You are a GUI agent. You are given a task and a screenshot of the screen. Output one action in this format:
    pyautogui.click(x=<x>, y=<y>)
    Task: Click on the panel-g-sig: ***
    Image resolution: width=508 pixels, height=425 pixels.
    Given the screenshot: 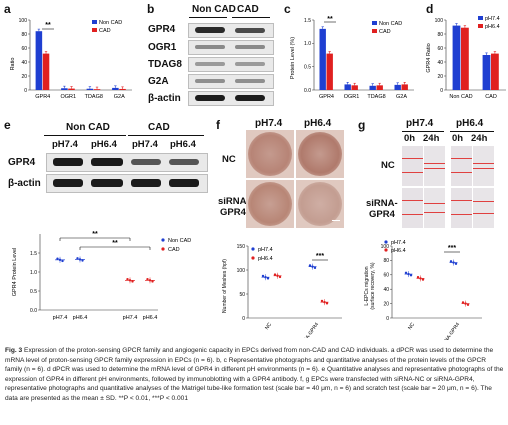 What is the action you would take?
    pyautogui.click(x=452, y=248)
    